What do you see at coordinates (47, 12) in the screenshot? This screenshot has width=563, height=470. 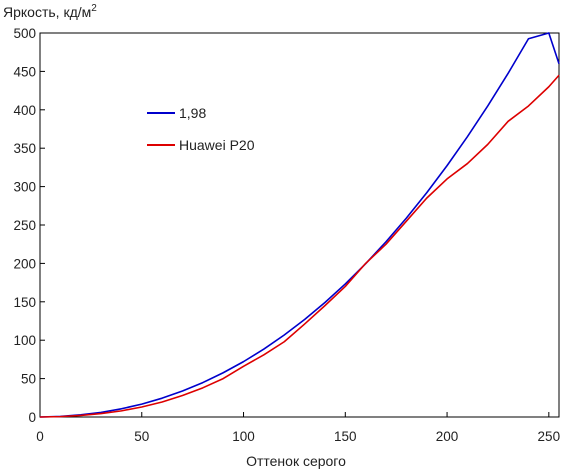 I see `y-axis-title-text: Яркость, кд/м` at bounding box center [47, 12].